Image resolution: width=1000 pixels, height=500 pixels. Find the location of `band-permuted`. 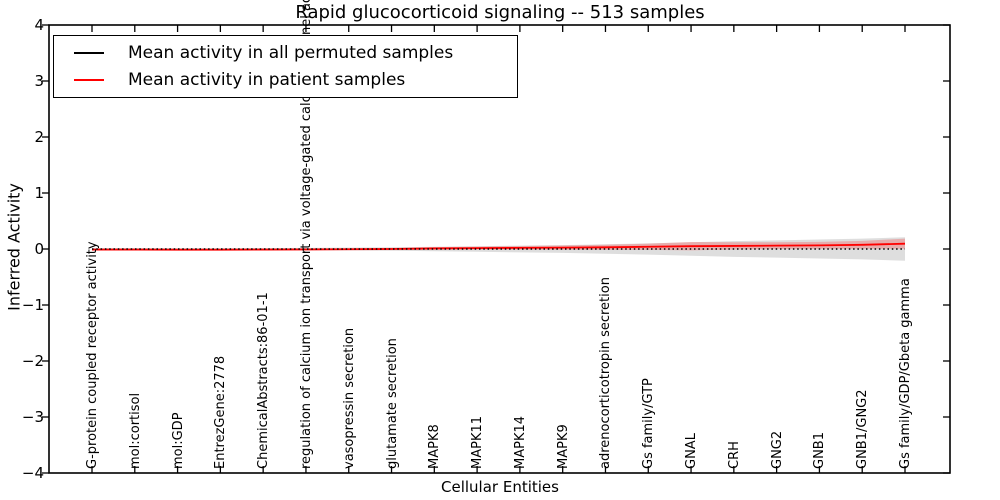

band-permuted is located at coordinates (498, 249).